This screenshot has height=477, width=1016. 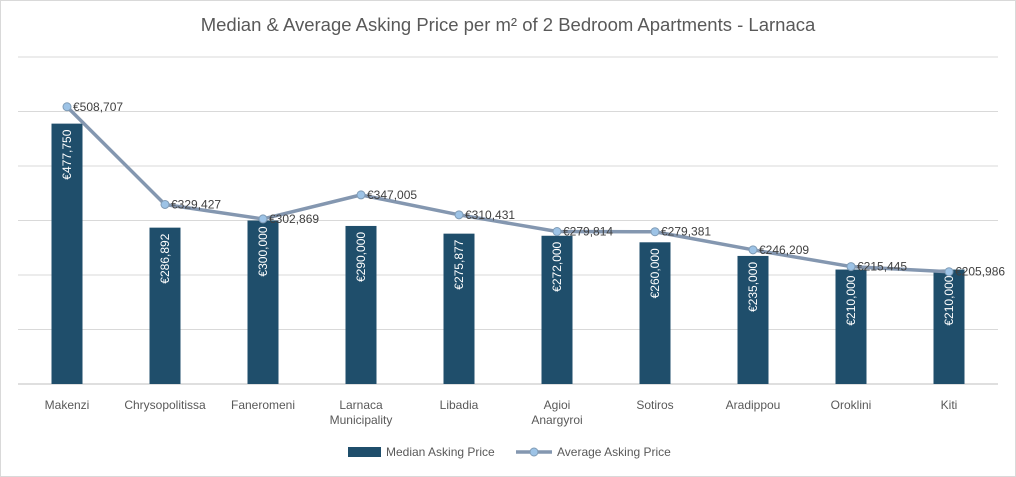 I want to click on x-tick-label: Kiti, so click(x=949, y=405).